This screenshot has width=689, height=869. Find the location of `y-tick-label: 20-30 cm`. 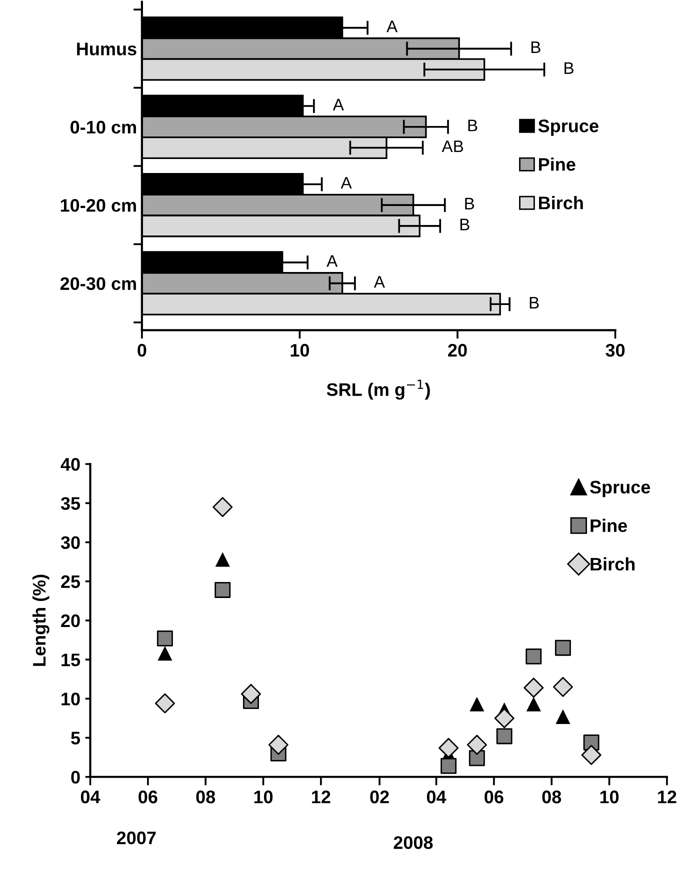

y-tick-label: 20-30 cm is located at coordinates (98, 283).